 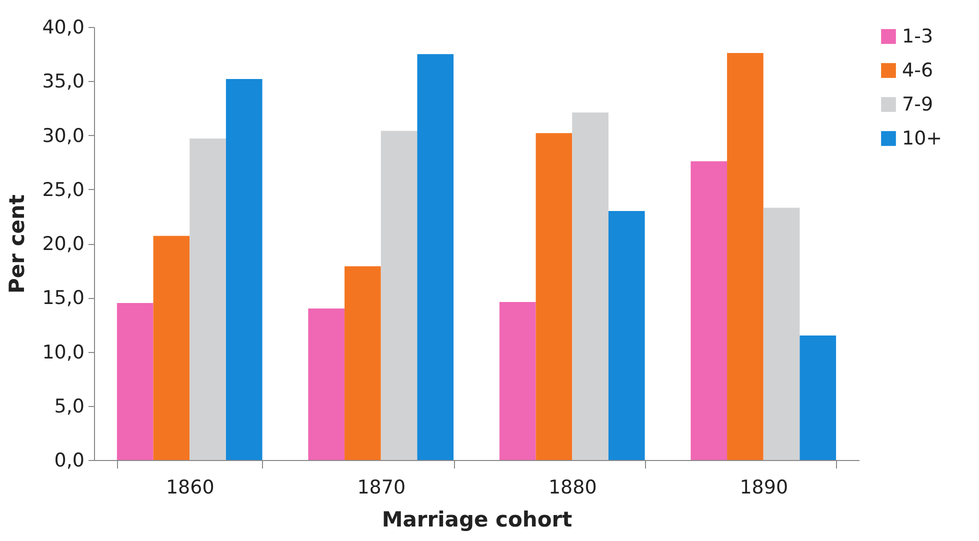 I want to click on x-tick-label: 1880, so click(x=572, y=487).